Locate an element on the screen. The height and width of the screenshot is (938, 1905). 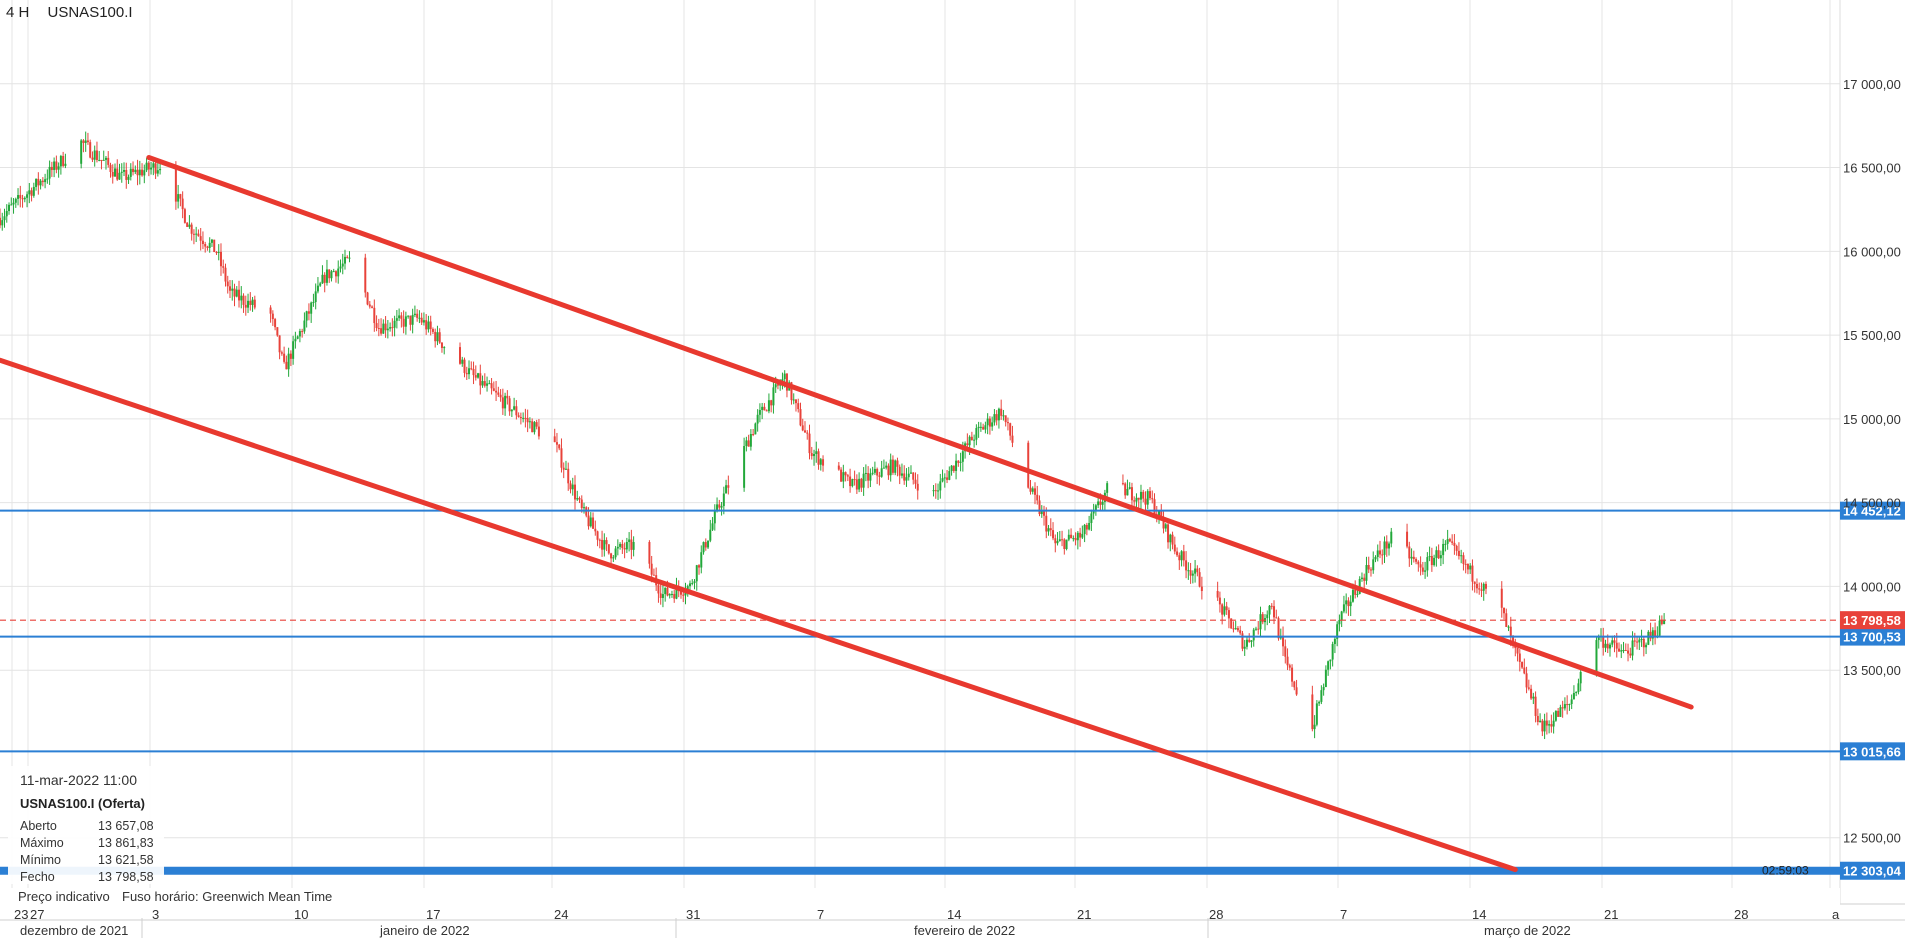
level-price-tag is located at coordinates (1872, 751).